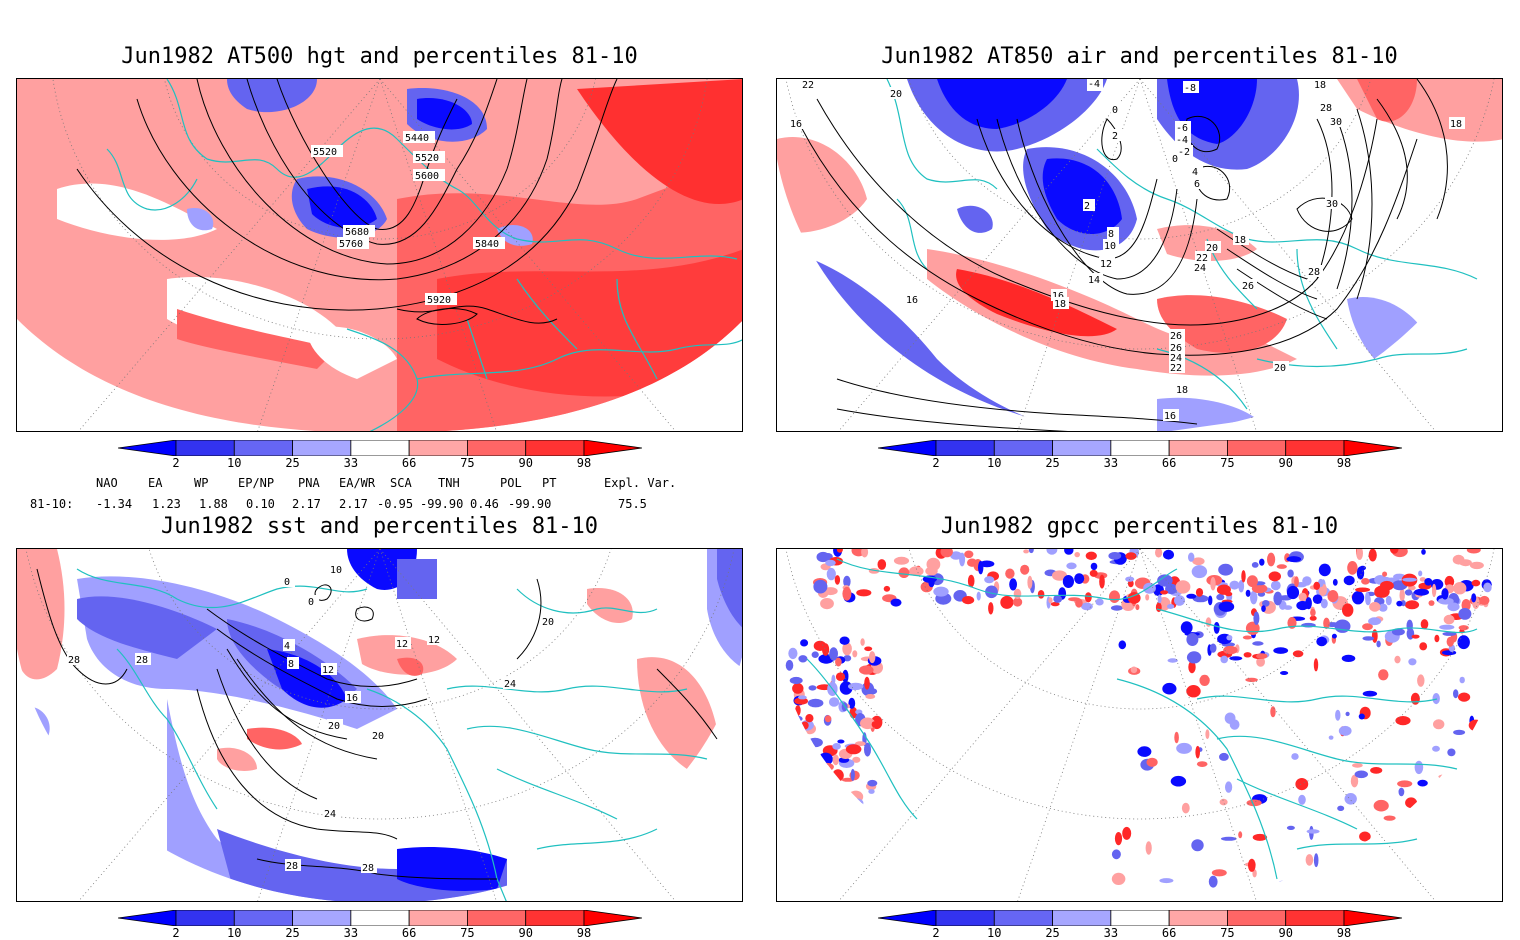 The image size is (1520, 940). I want to click on idx-value: 1.23, so click(166, 504).